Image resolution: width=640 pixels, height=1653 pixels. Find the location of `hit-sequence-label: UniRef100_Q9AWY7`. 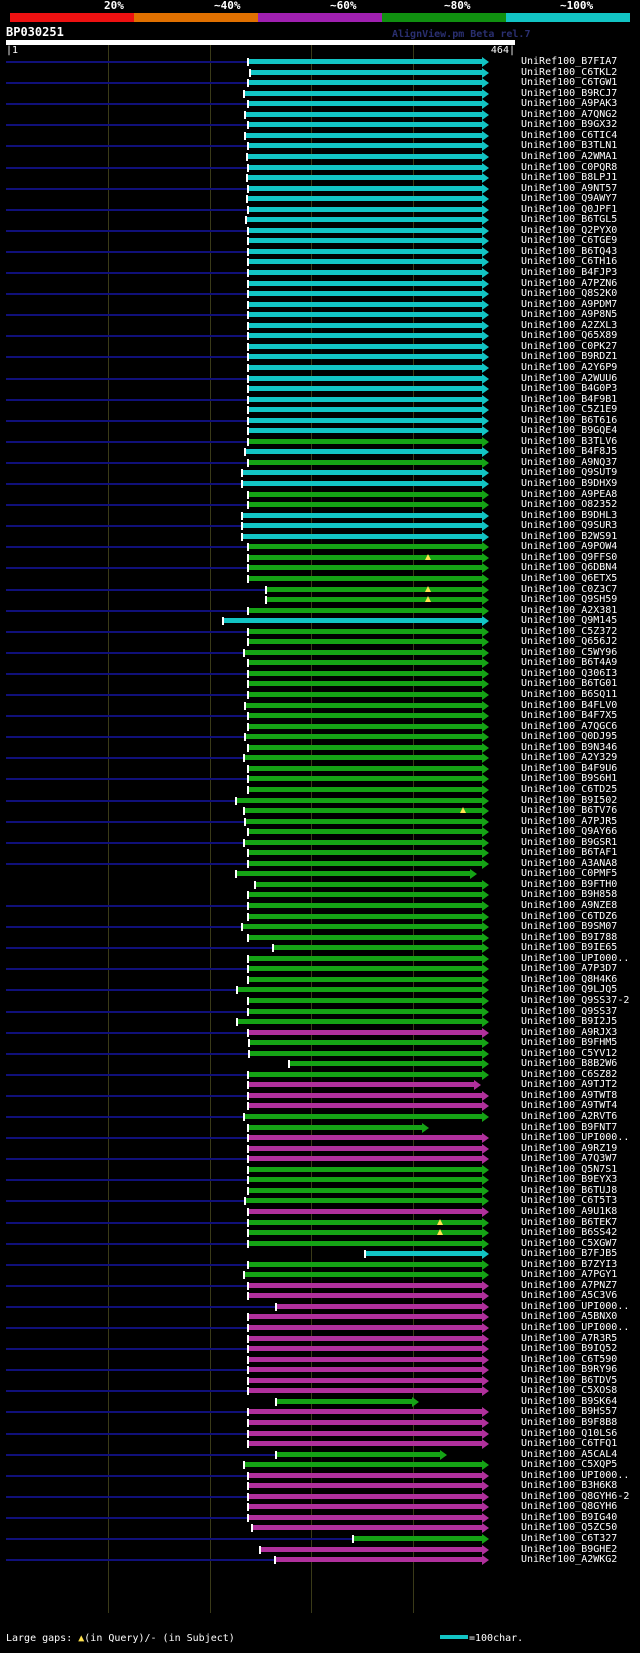

hit-sequence-label: UniRef100_Q9AWY7 is located at coordinates (569, 199).